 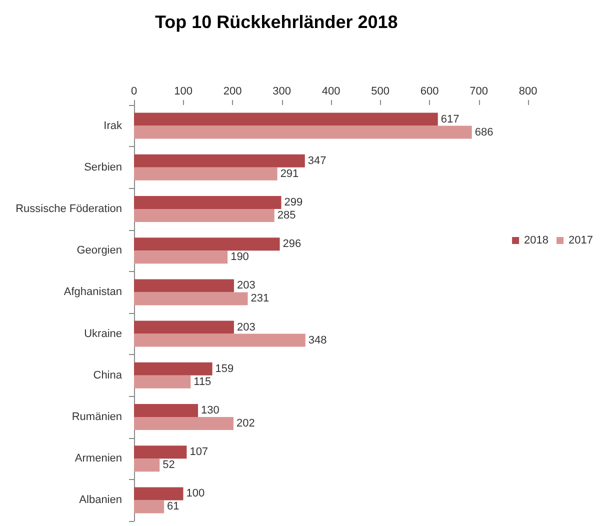 I want to click on x-tick-label: 500, so click(x=380, y=92).